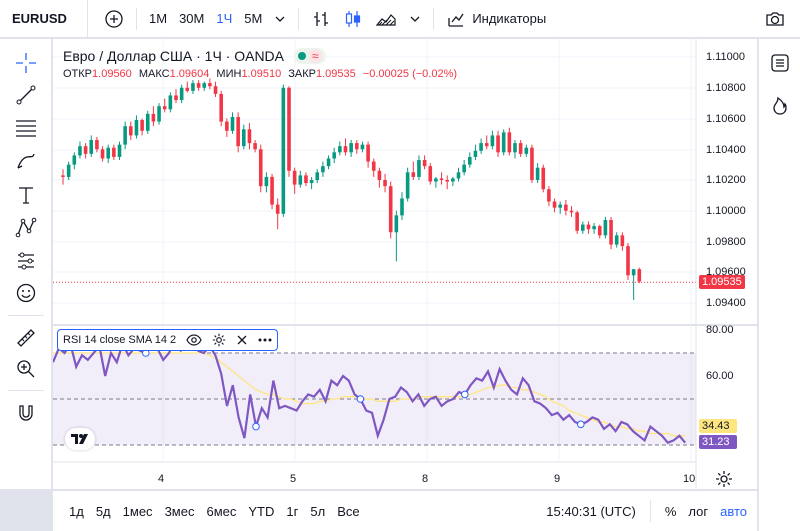  What do you see at coordinates (591, 511) in the screenshot?
I see `timezone-button: 15:40:31 (UTC)` at bounding box center [591, 511].